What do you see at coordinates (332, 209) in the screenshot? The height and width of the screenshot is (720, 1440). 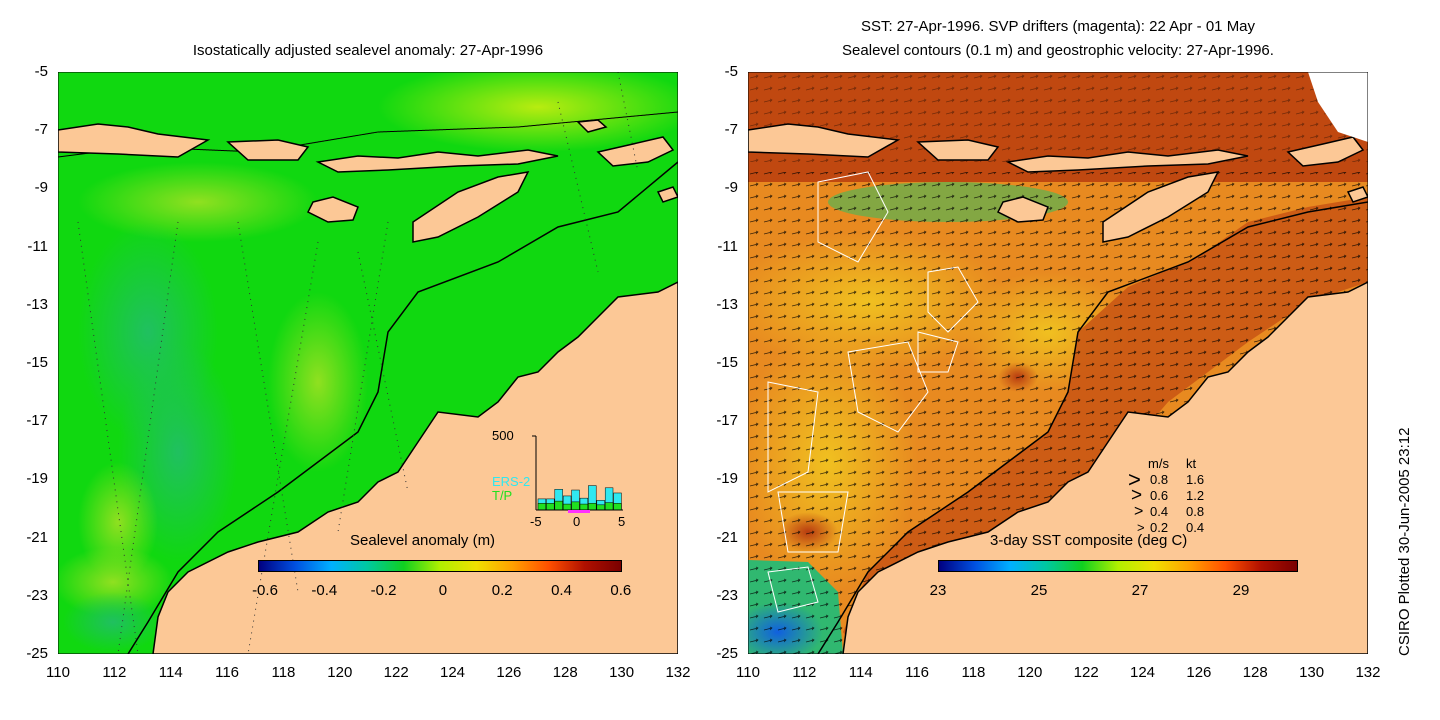 I see `sumba-land` at bounding box center [332, 209].